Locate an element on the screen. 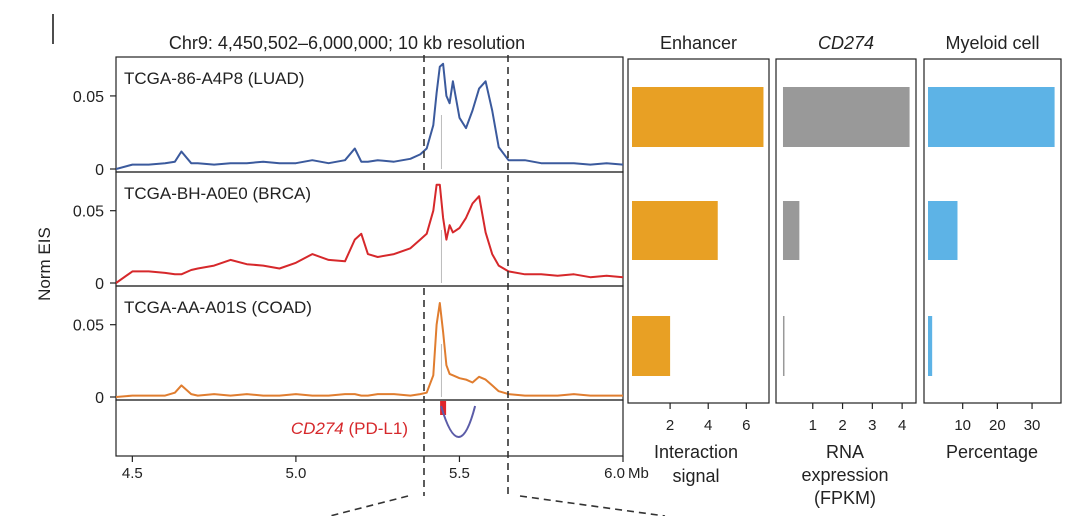 The image size is (1068, 516). track-label-2: TCGA-AA-A01S (COAD) is located at coordinates (218, 307).